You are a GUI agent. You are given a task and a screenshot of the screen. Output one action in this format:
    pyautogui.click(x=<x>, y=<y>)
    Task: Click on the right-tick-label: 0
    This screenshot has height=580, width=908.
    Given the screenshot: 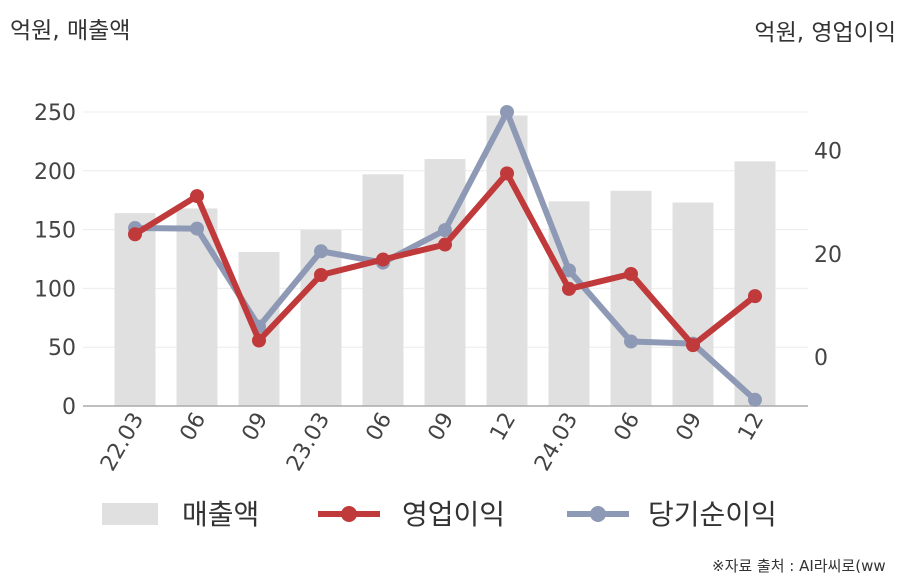 What is the action you would take?
    pyautogui.click(x=821, y=358)
    